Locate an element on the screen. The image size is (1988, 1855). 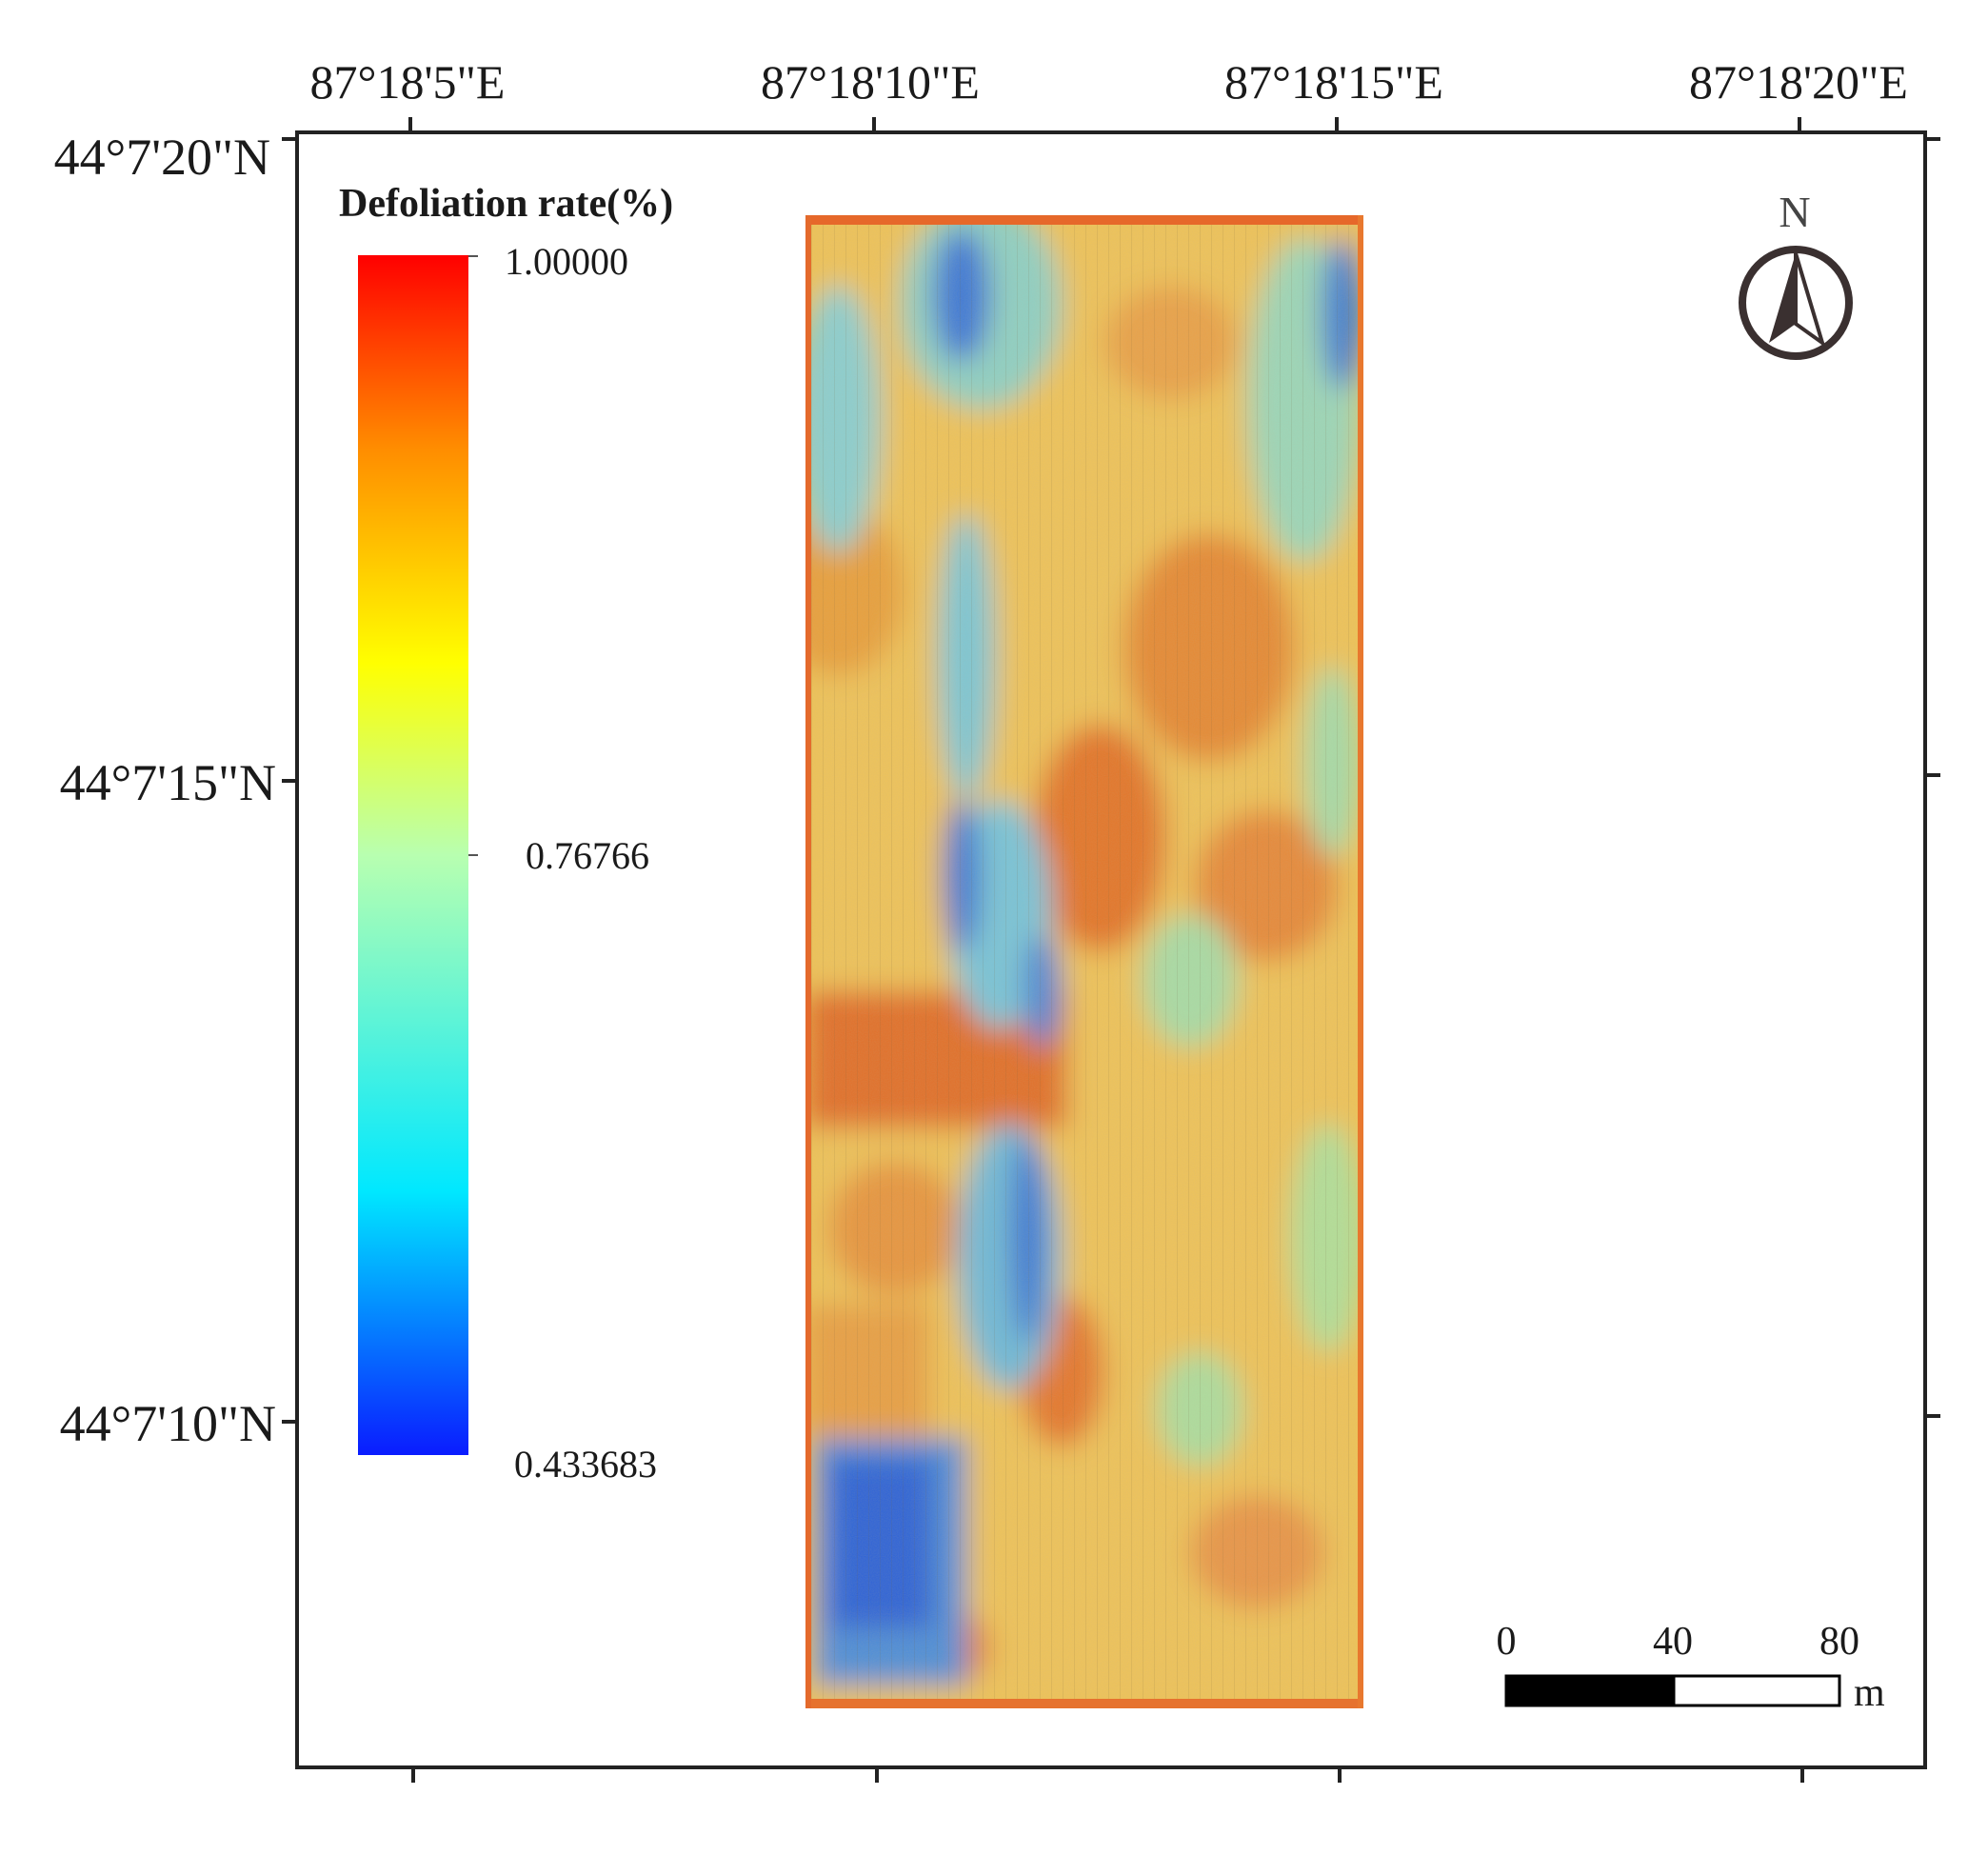
lon-label-4: 87°18'20"E is located at coordinates (1798, 82).